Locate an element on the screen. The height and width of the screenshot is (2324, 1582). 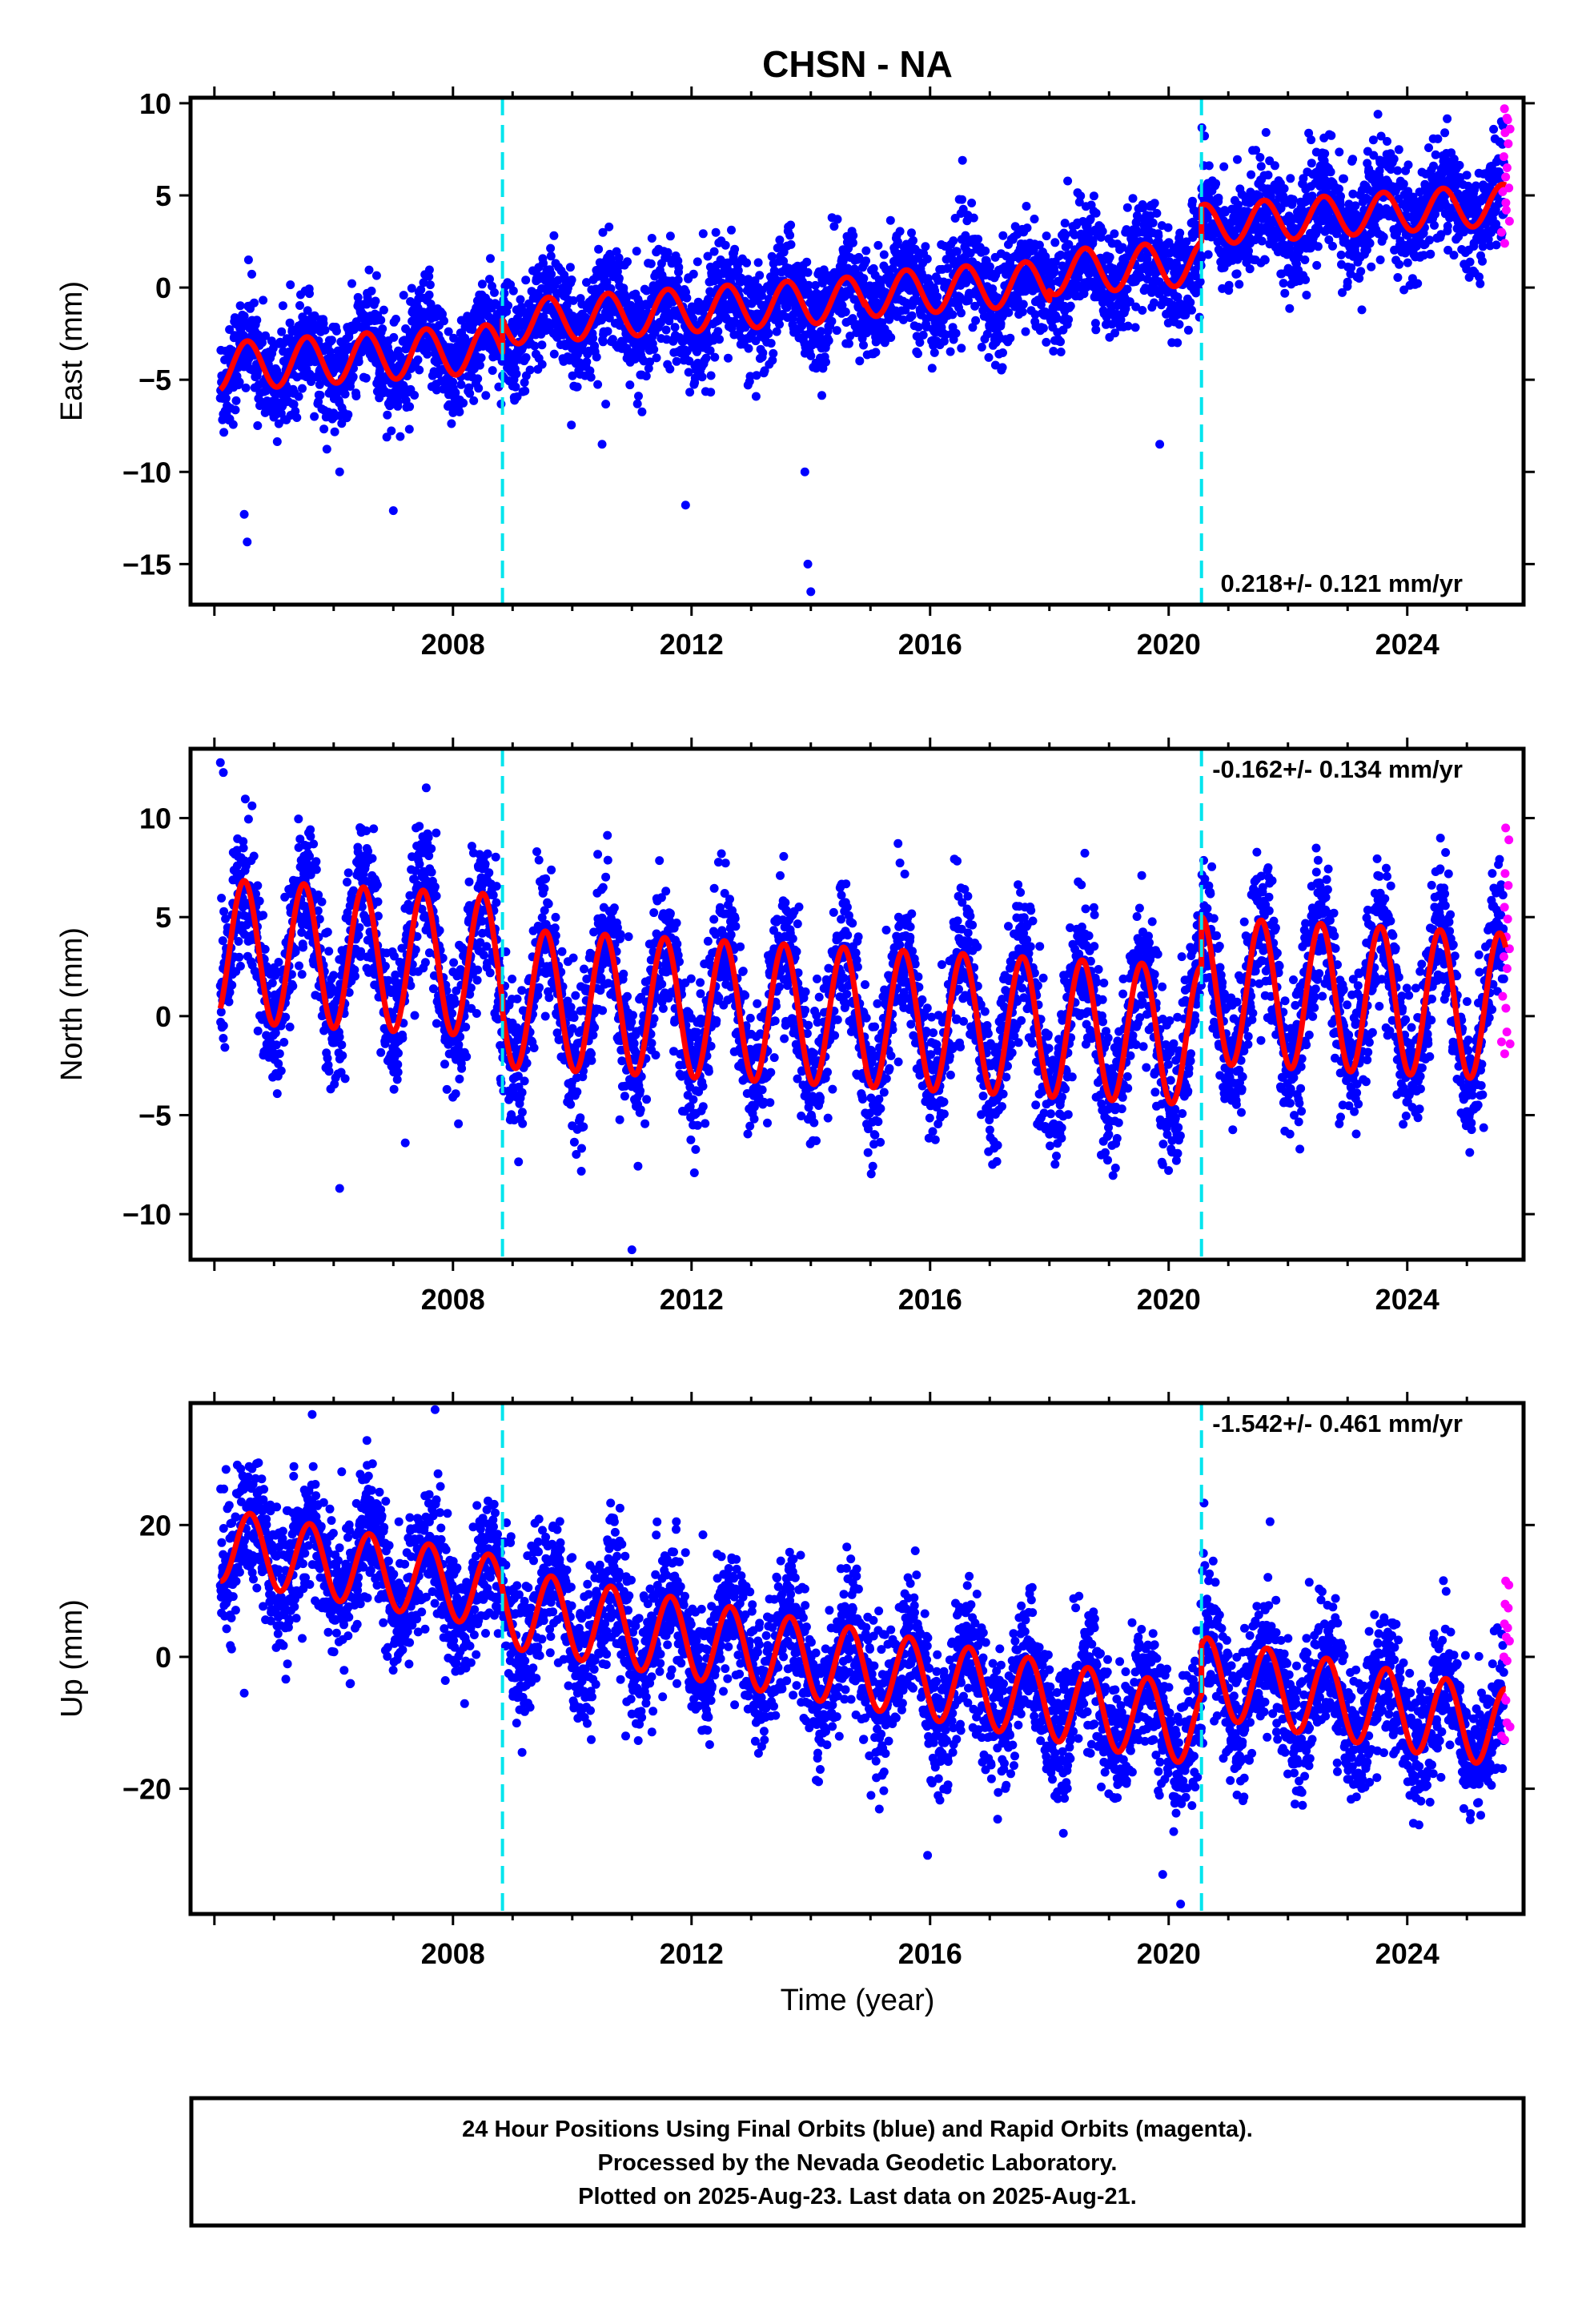
y-tick-label: −15 is located at coordinates (146, 564).